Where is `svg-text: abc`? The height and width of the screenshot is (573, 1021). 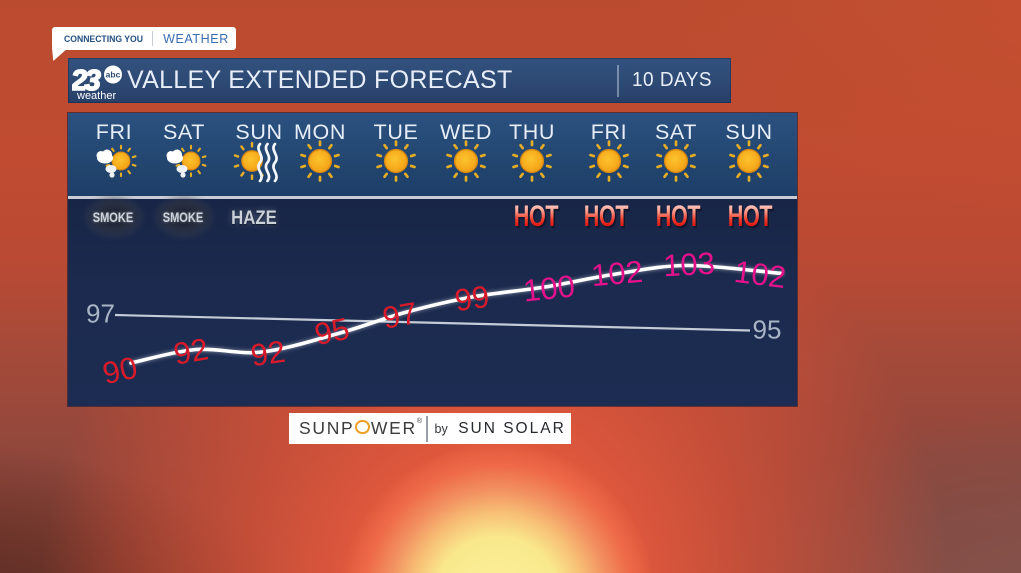
svg-text: abc is located at coordinates (113, 75).